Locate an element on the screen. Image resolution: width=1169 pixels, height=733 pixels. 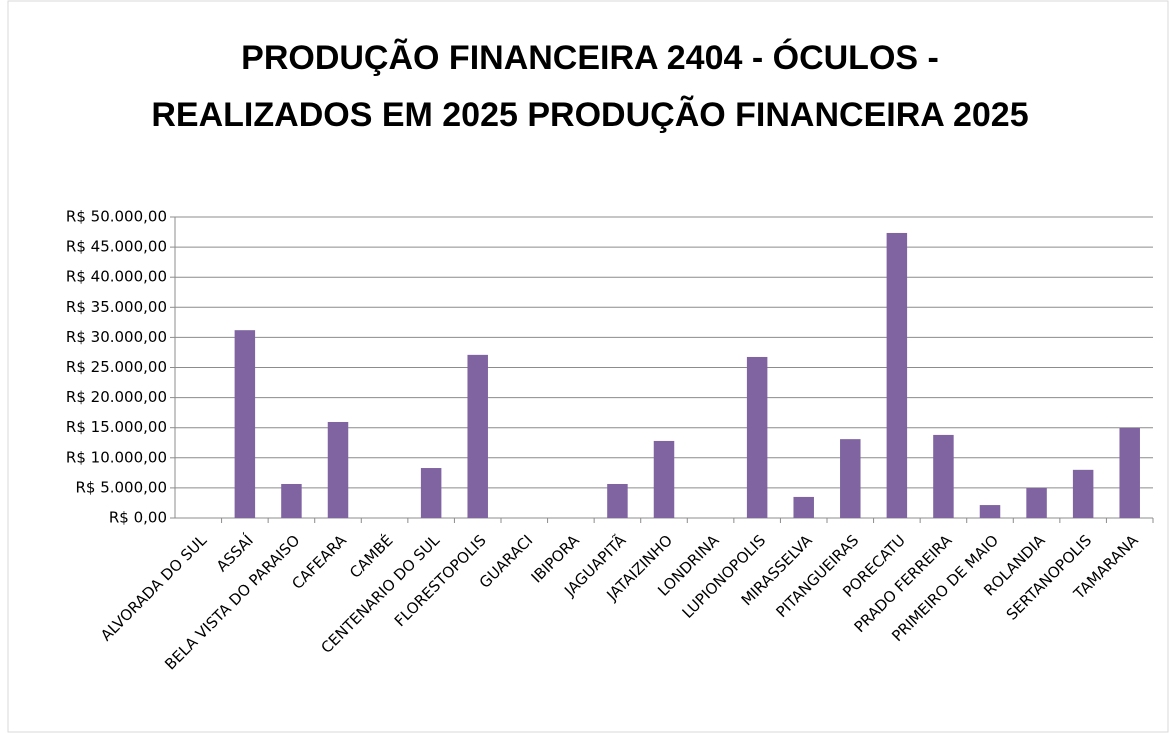
y-tick-label: R$ 20.000,00 is located at coordinates (116, 397).